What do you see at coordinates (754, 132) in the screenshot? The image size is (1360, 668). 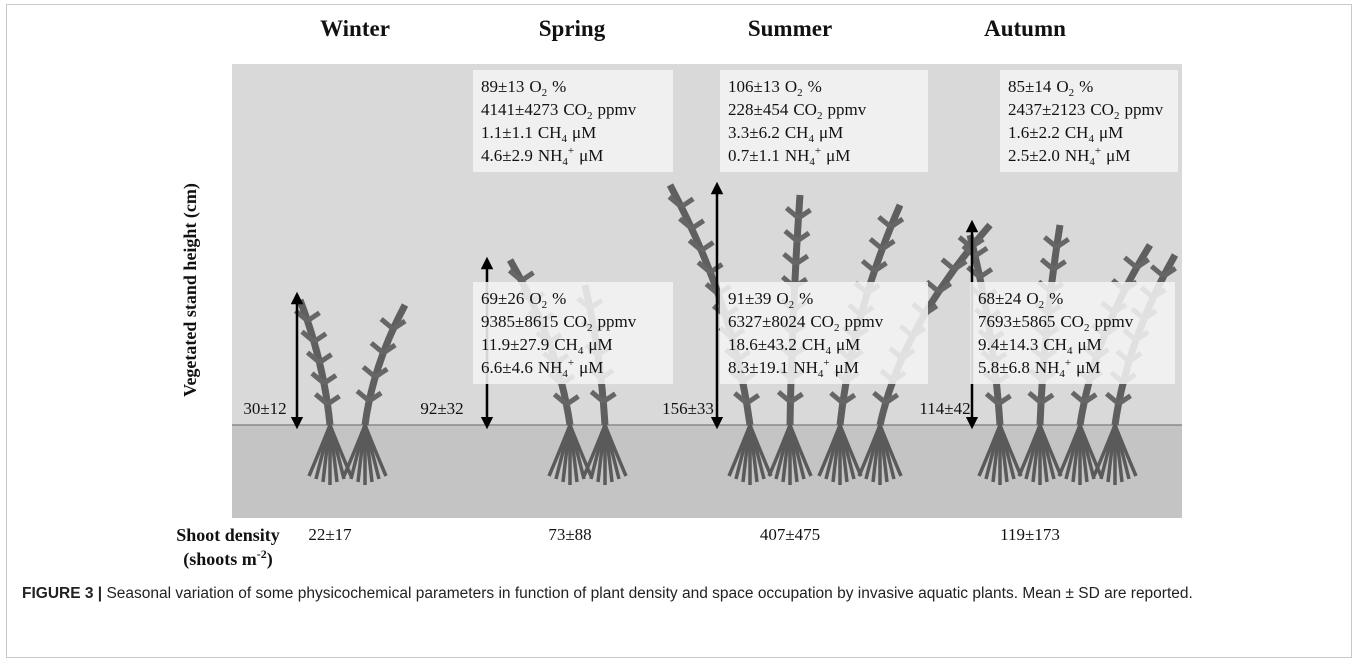 I see `value: 3.3±6.2` at bounding box center [754, 132].